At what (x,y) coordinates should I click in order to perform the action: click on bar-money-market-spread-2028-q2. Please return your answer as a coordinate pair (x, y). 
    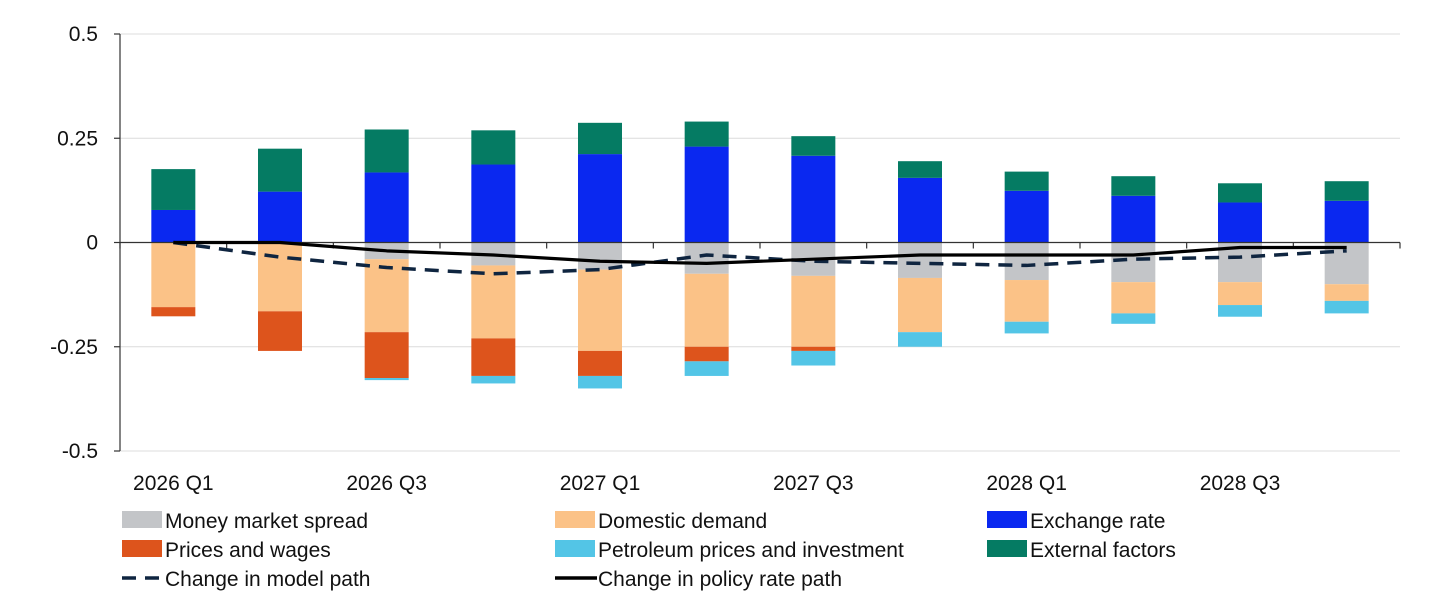
    Looking at the image, I should click on (1133, 262).